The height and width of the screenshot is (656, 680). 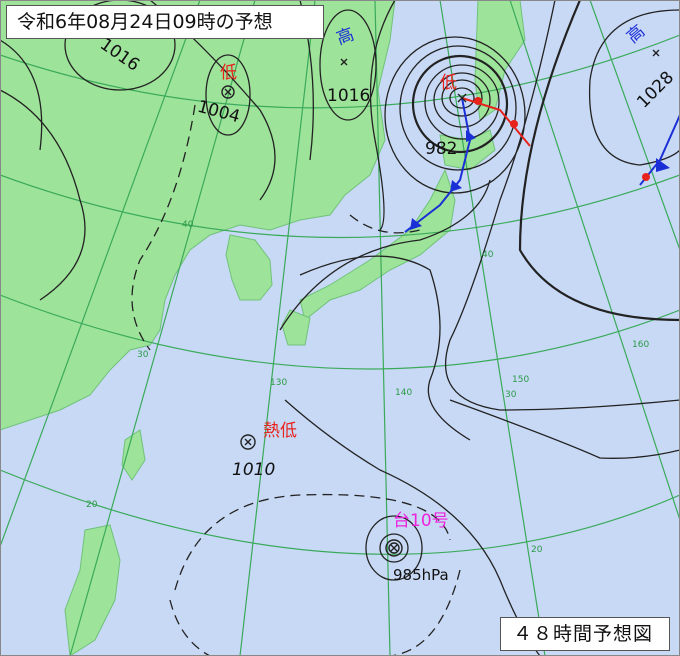 What do you see at coordinates (421, 521) in the screenshot?
I see `typhoon-label: 台10号` at bounding box center [421, 521].